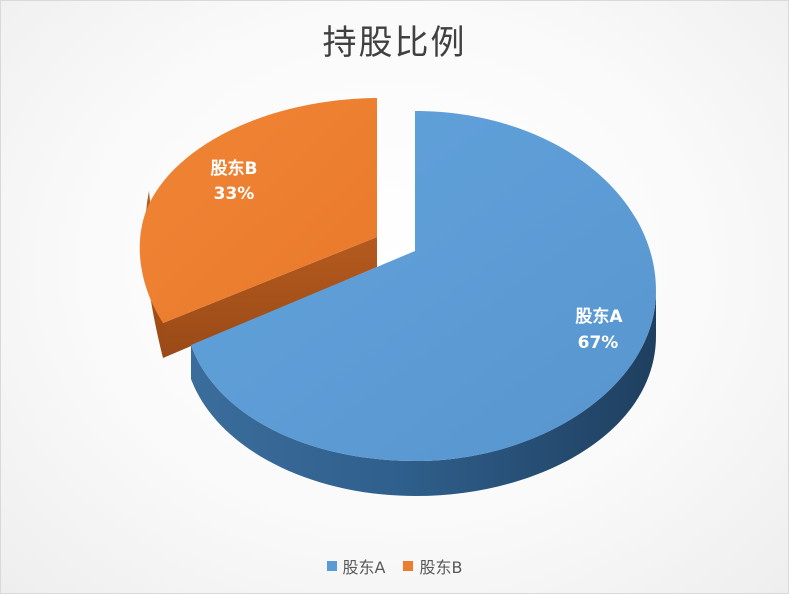 The image size is (789, 595). Describe the element at coordinates (258, 210) in the screenshot. I see `slice-b-top` at that location.